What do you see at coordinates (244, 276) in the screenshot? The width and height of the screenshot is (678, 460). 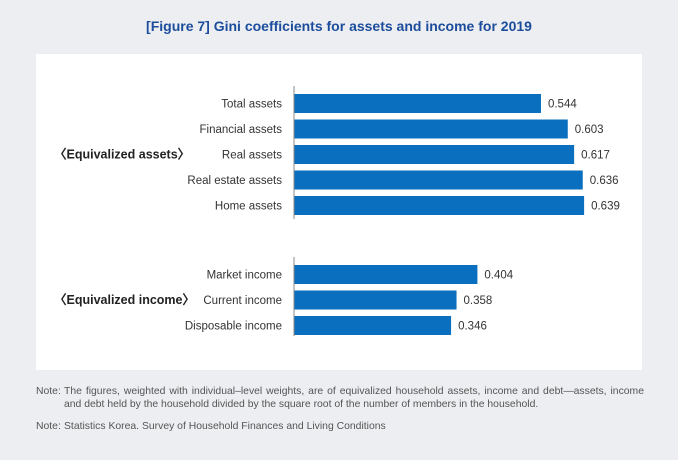 I see `category-label: Market income` at bounding box center [244, 276].